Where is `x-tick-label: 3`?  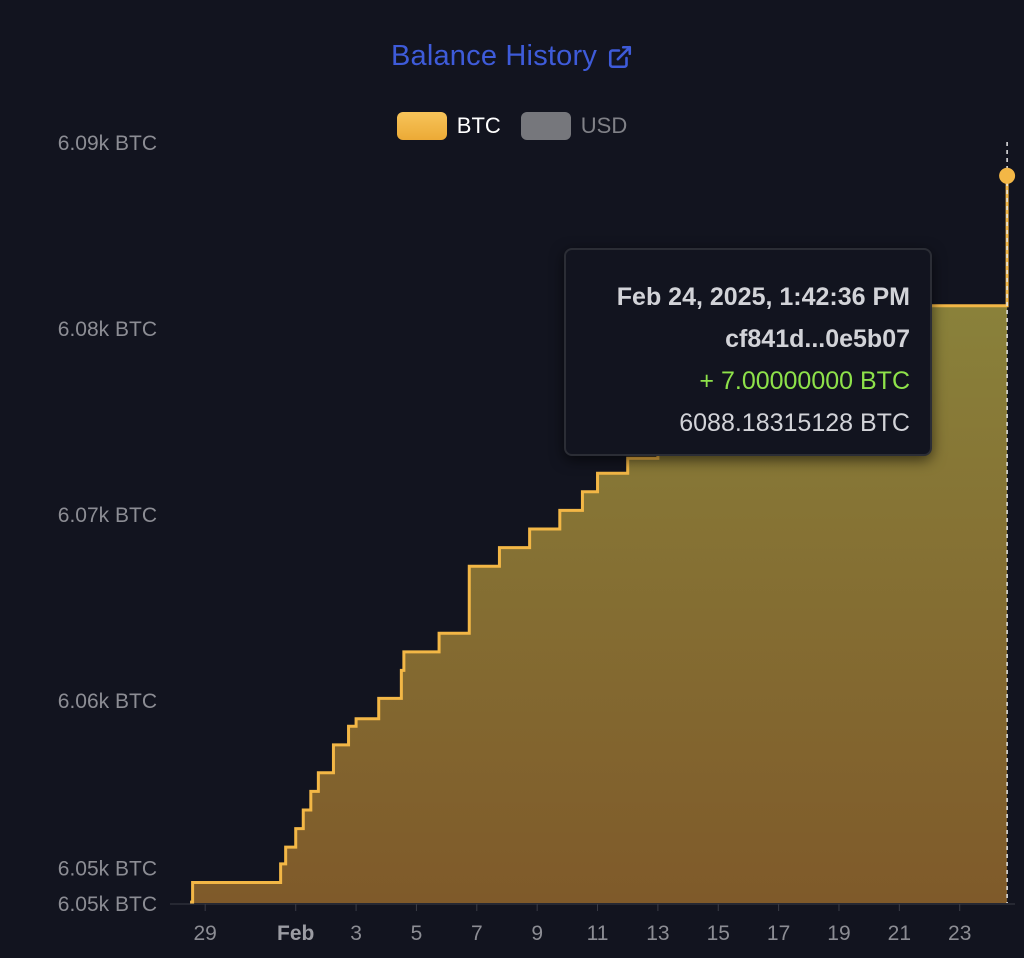 x-tick-label: 3 is located at coordinates (356, 933).